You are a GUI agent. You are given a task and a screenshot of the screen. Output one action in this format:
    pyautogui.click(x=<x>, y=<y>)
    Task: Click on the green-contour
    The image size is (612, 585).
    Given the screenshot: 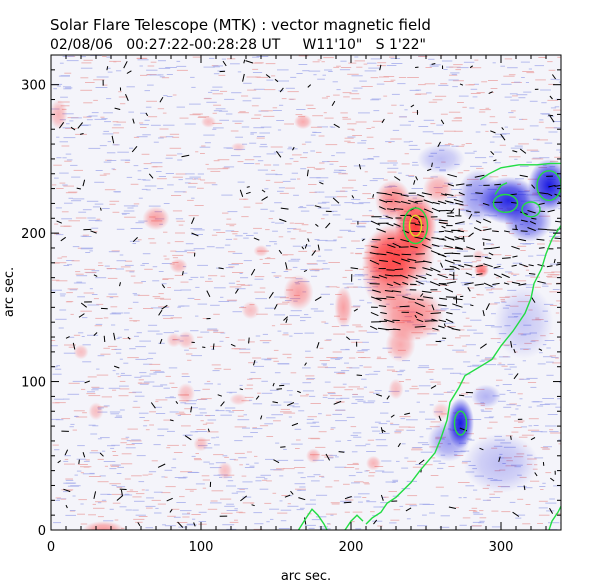 What is the action you would take?
    pyautogui.click(x=554, y=517)
    